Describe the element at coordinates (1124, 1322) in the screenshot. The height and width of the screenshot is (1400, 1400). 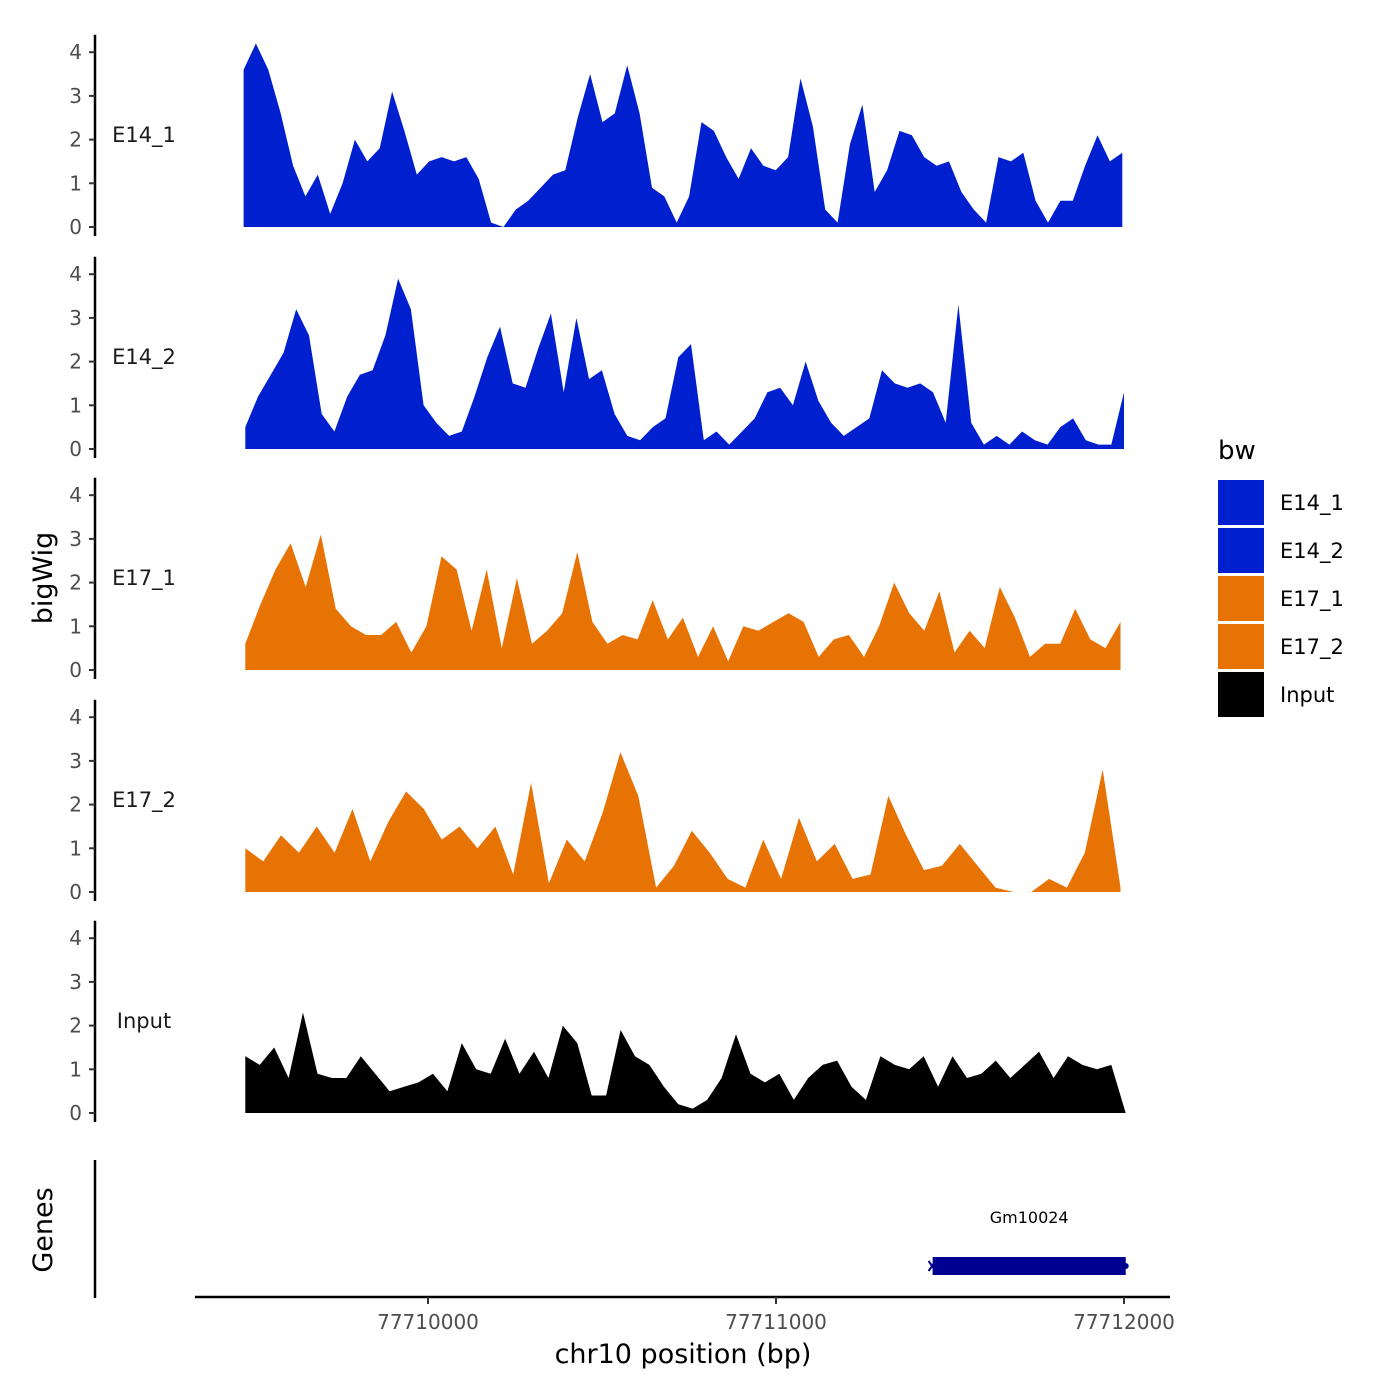
I see `x-tick-label: 77712000` at that location.